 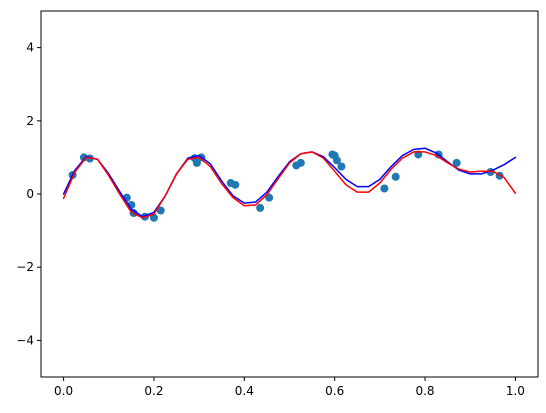 I want to click on y-tick-label: 4, so click(x=30, y=48).